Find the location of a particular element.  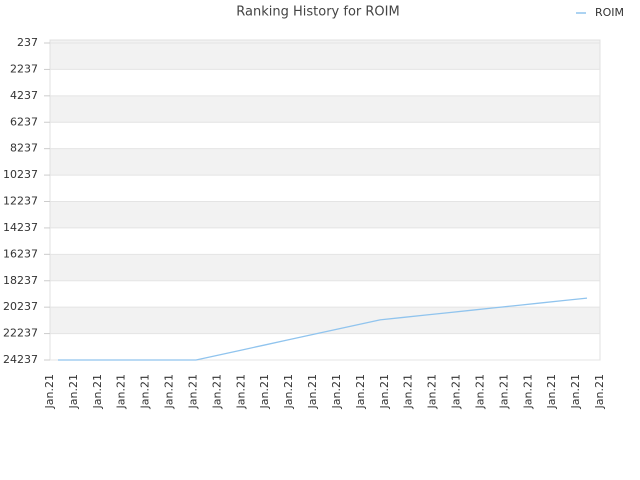

y-tick-label: 8237 is located at coordinates (24, 148).